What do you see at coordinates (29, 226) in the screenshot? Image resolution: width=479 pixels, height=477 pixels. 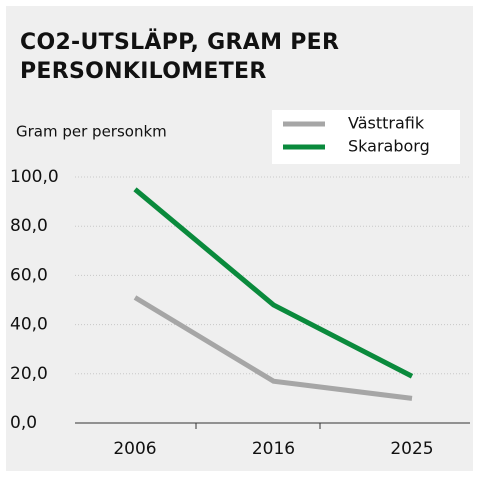 I see `y-tick-label: 80,0` at bounding box center [29, 226].